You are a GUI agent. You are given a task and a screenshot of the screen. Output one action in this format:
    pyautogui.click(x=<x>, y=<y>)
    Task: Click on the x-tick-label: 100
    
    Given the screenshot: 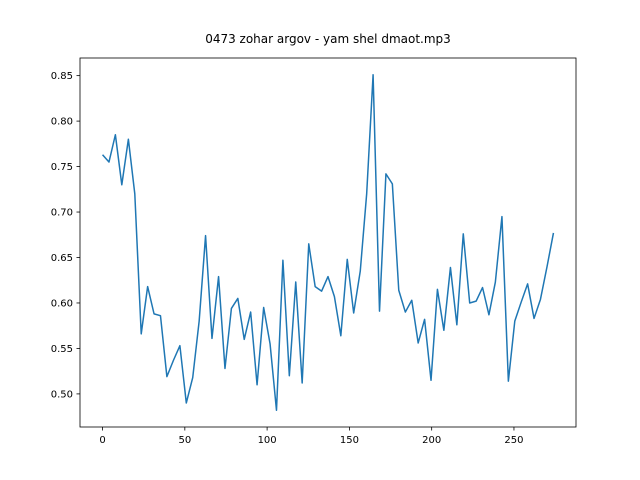 What is the action you would take?
    pyautogui.click(x=267, y=440)
    